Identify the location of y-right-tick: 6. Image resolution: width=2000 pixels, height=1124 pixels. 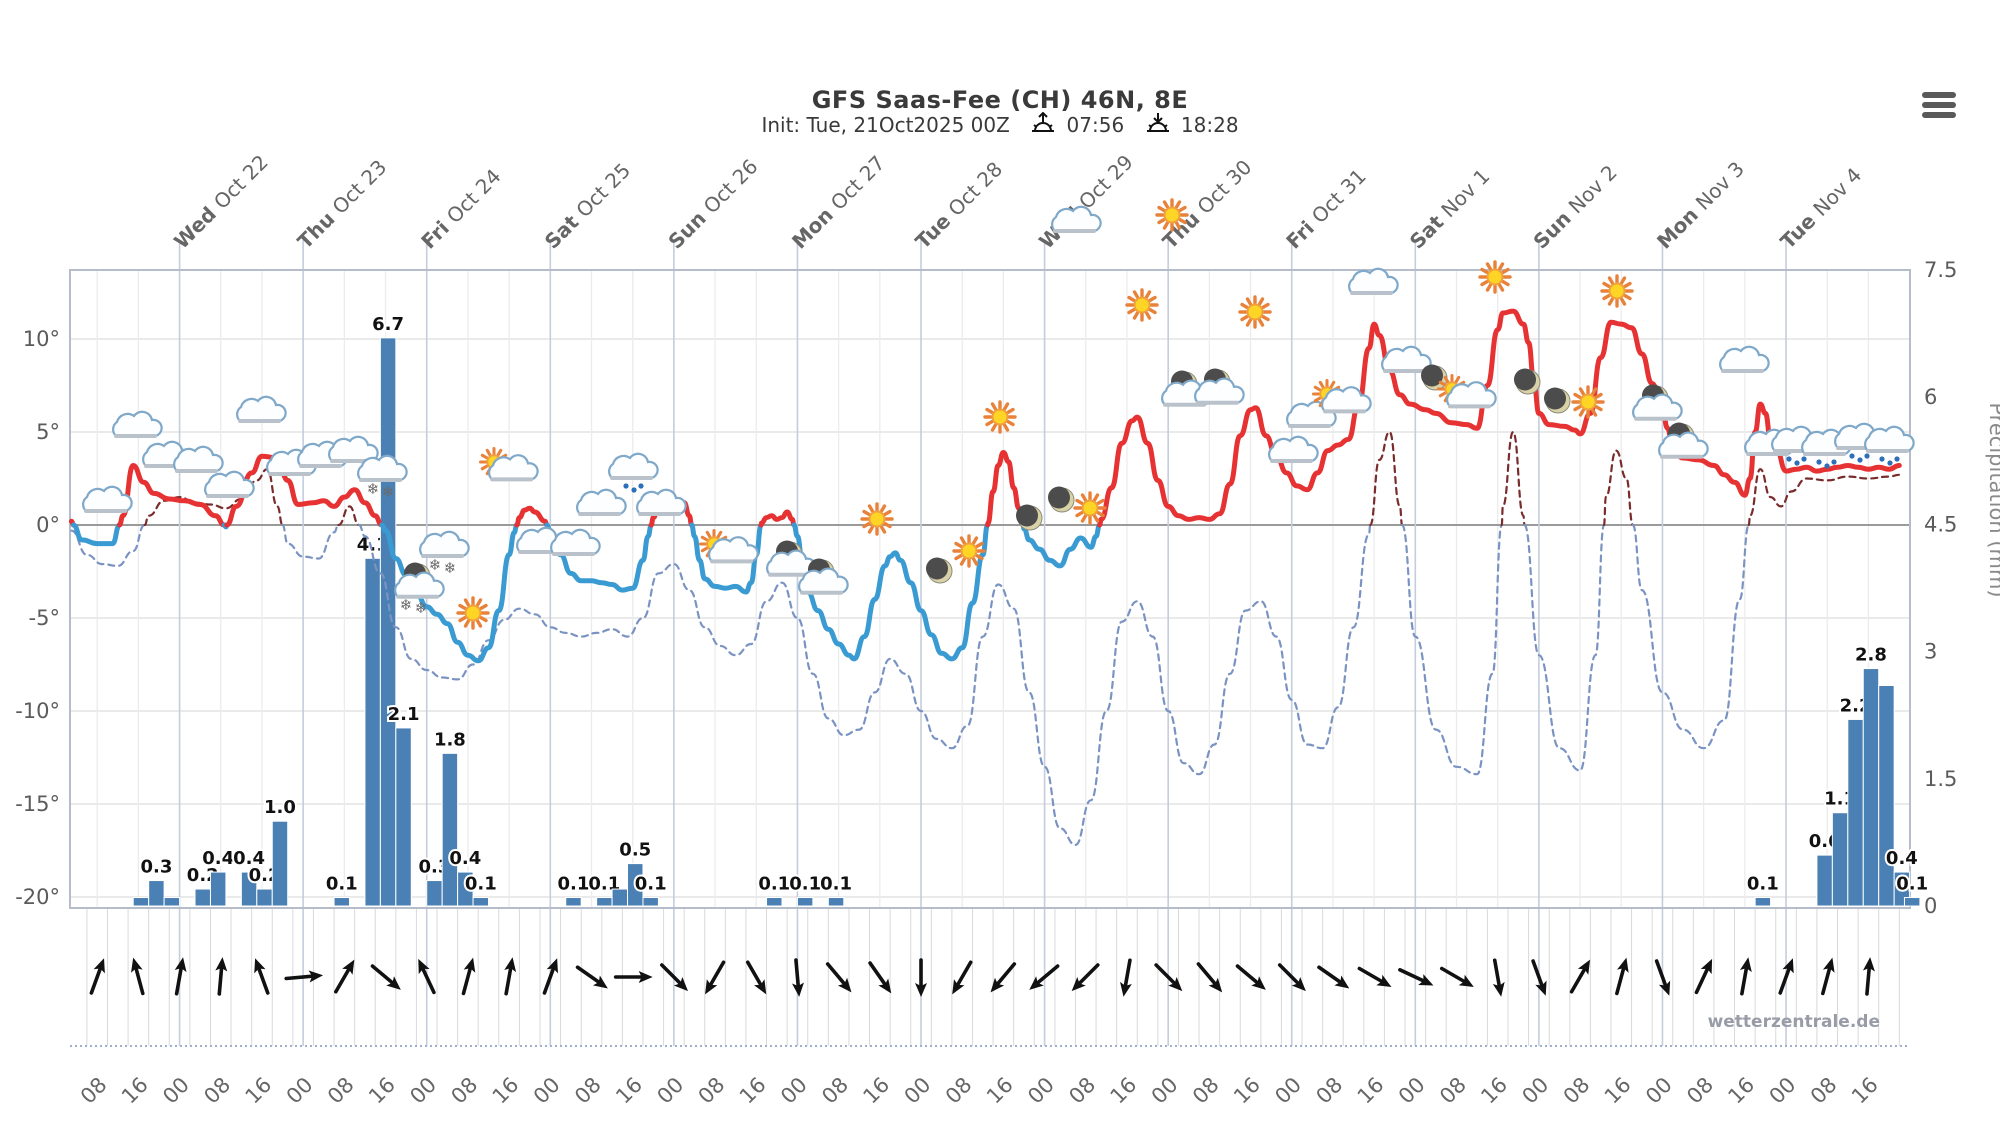
(1930, 397).